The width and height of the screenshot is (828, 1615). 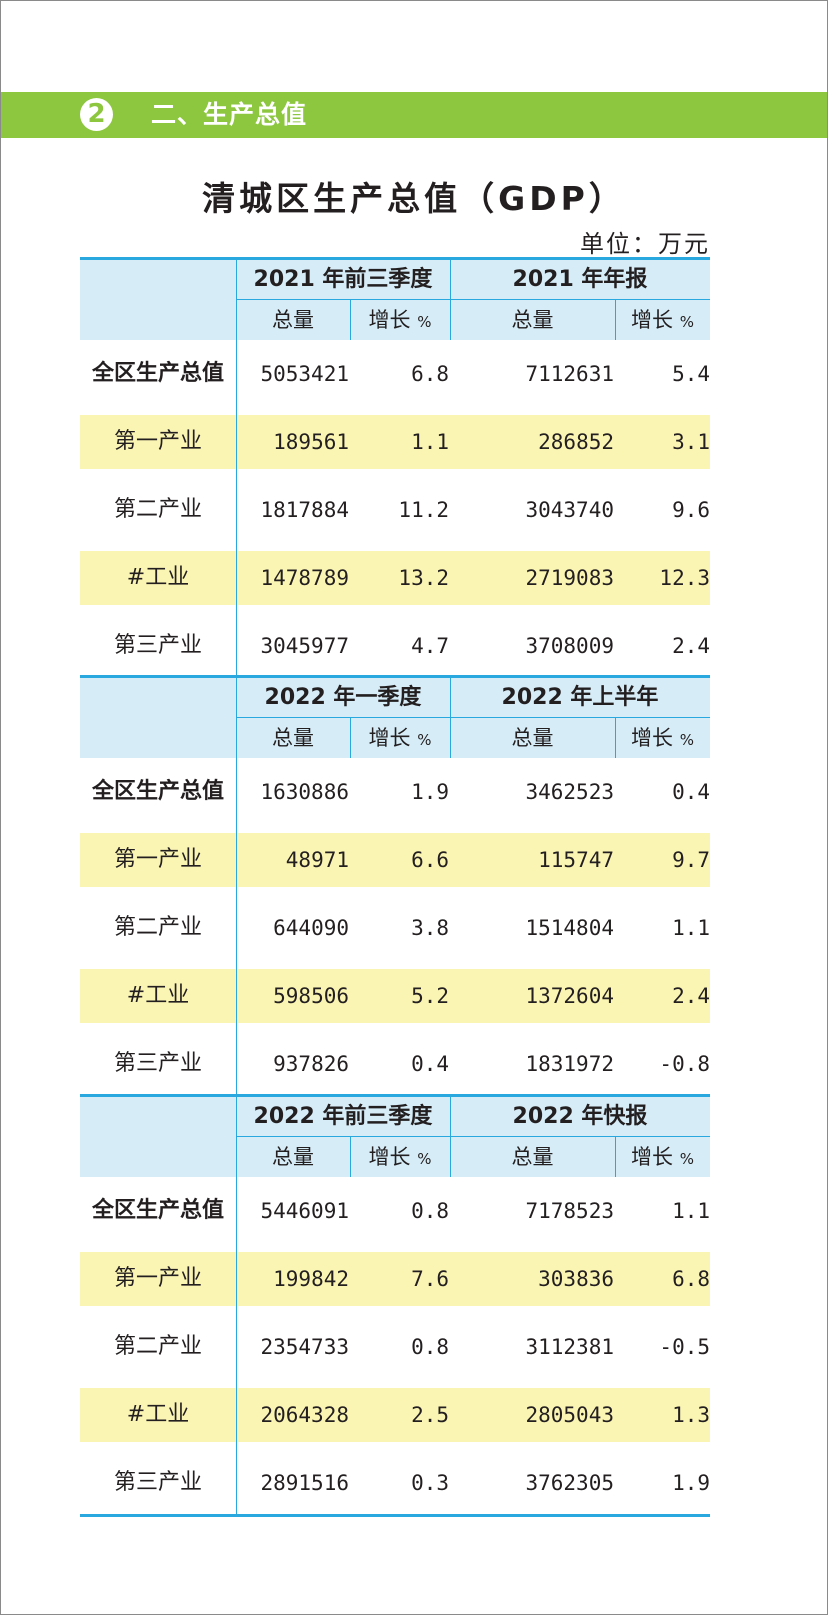 I want to click on value-total: 48971, so click(x=317, y=860).